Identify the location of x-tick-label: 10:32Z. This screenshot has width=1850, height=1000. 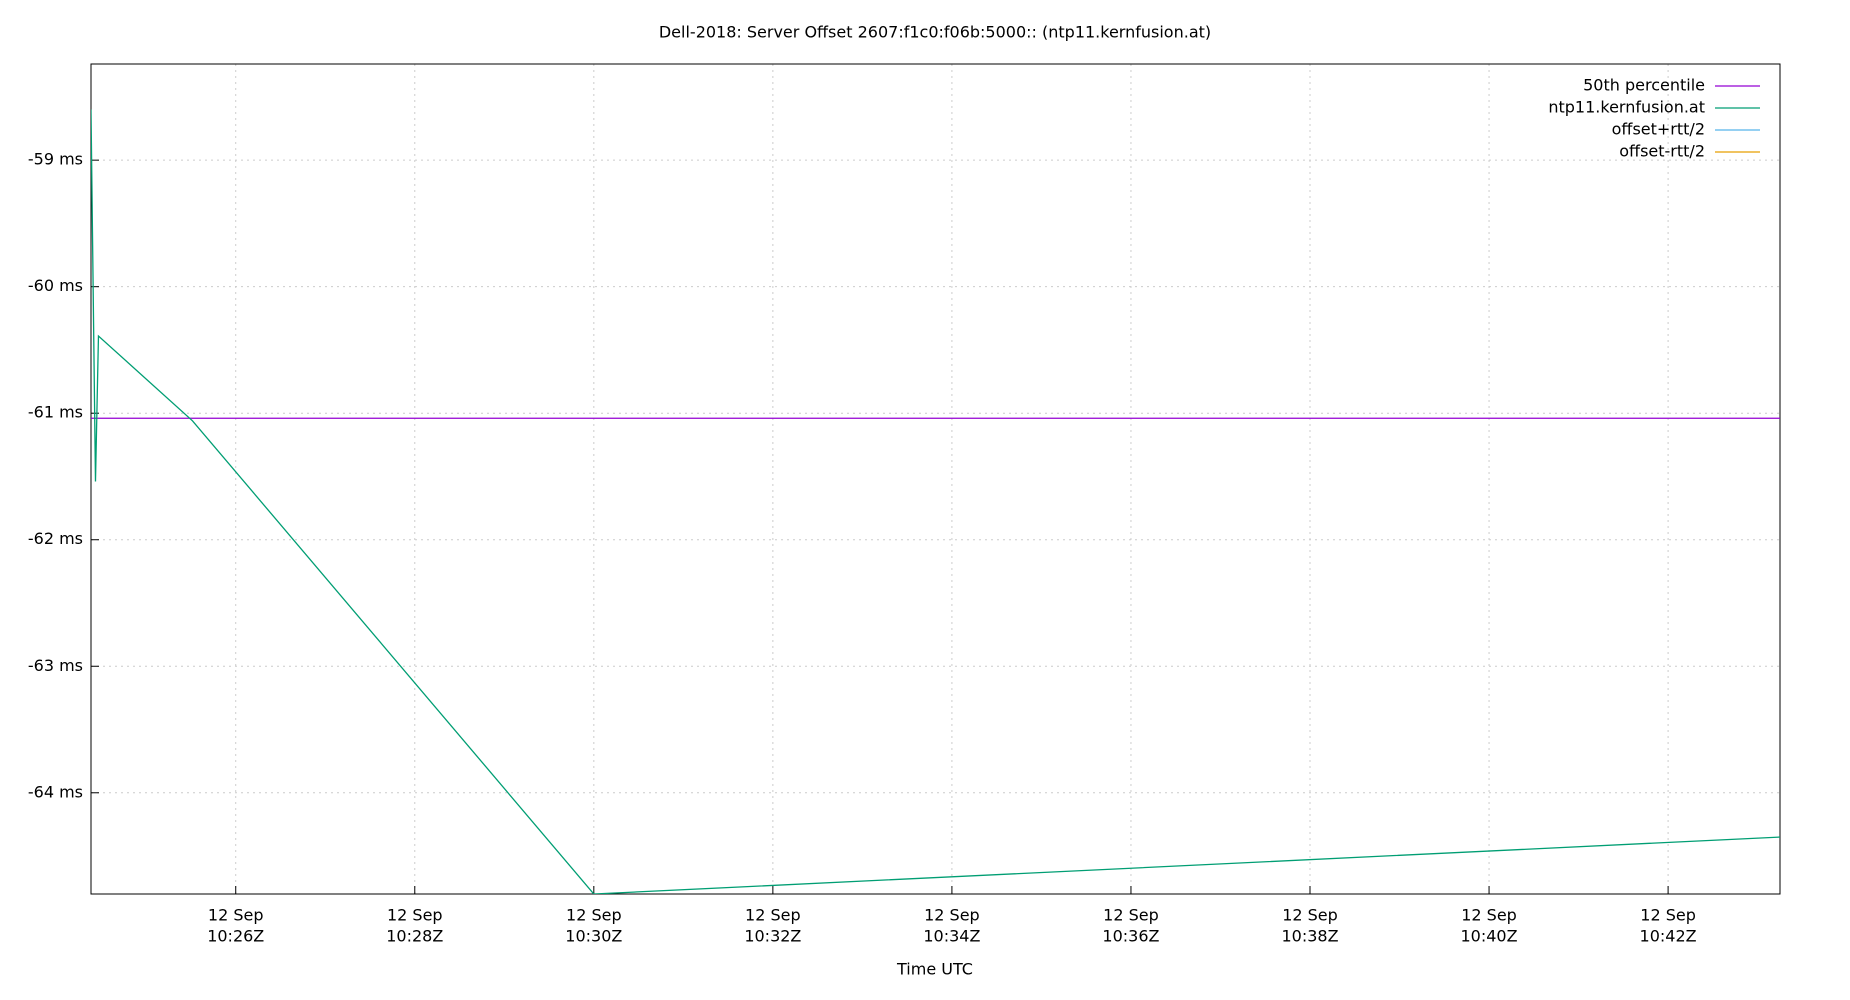
(772, 936).